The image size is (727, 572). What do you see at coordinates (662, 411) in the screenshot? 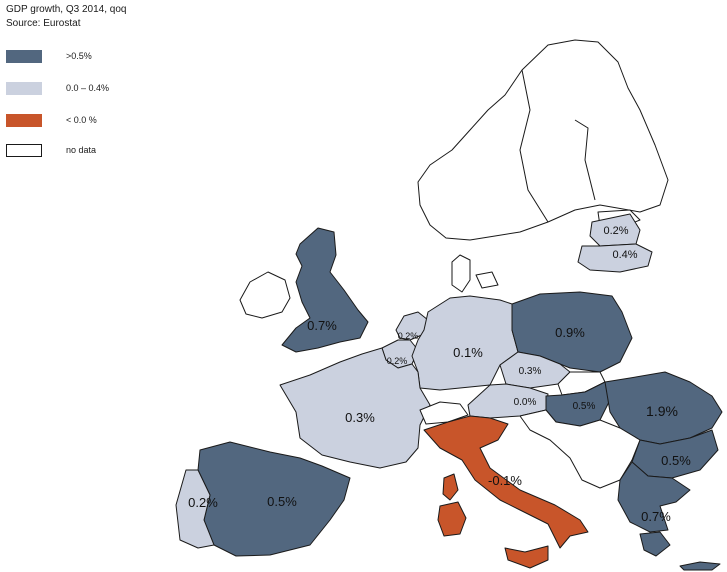
I see `label-romania: 1.9%` at bounding box center [662, 411].